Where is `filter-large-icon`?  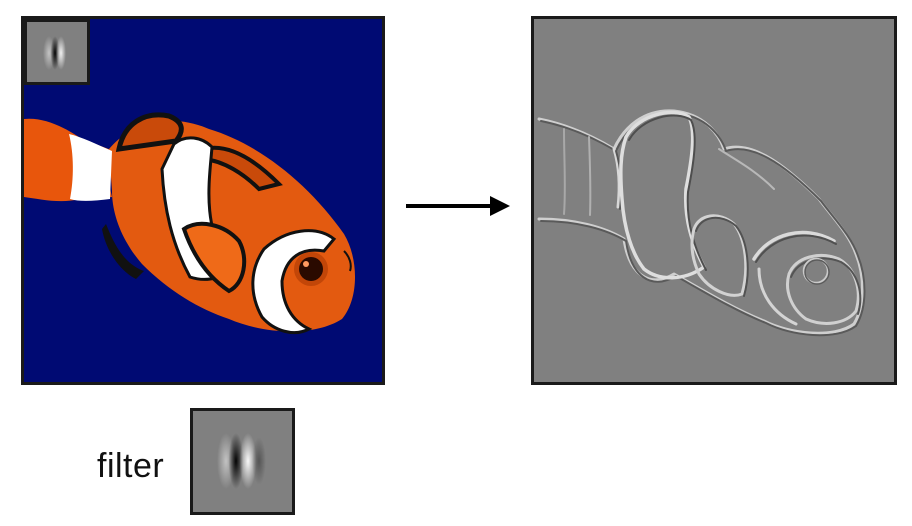
filter-large-icon is located at coordinates (242, 461).